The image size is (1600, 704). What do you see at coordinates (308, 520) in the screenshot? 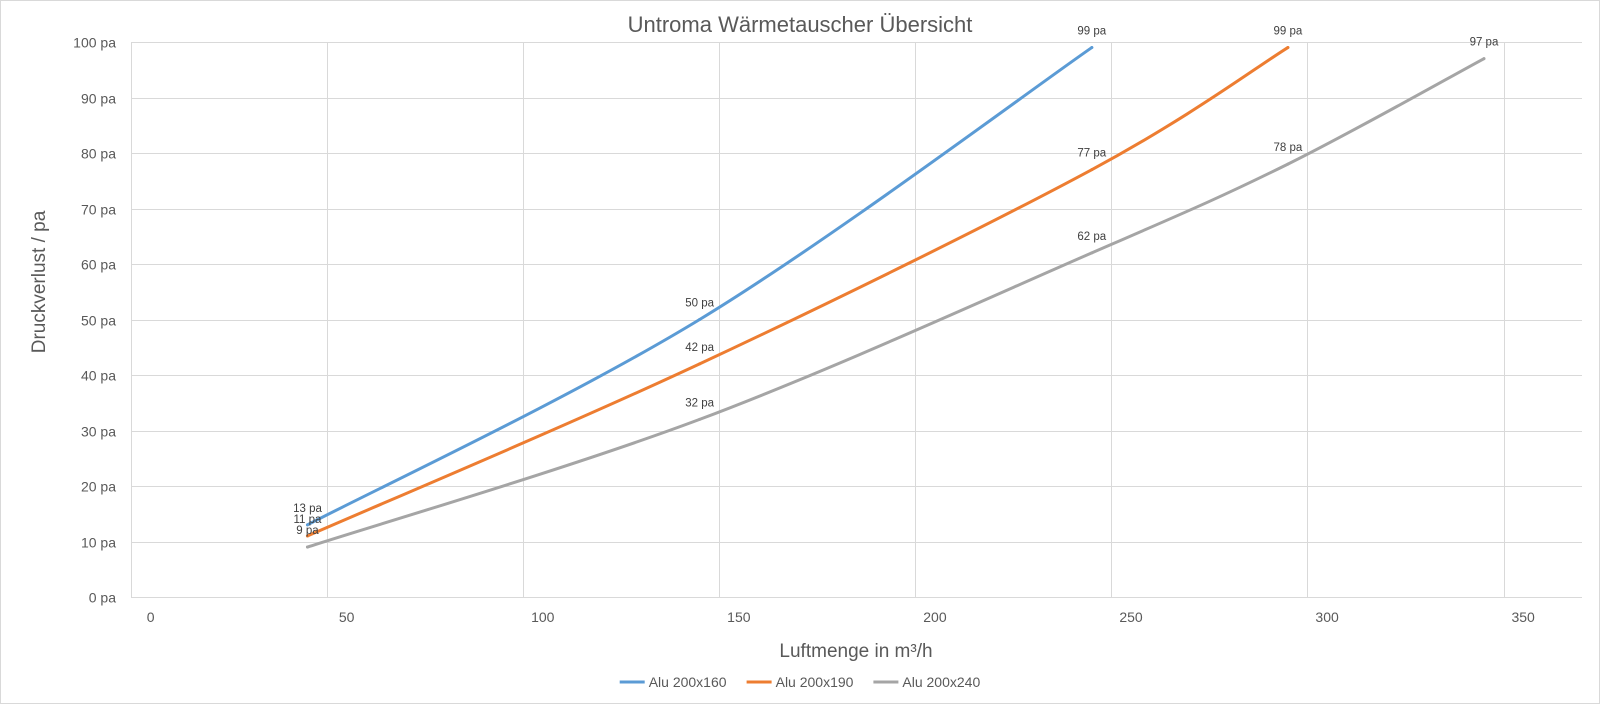
I see `data-label: 11 pa` at bounding box center [308, 520].